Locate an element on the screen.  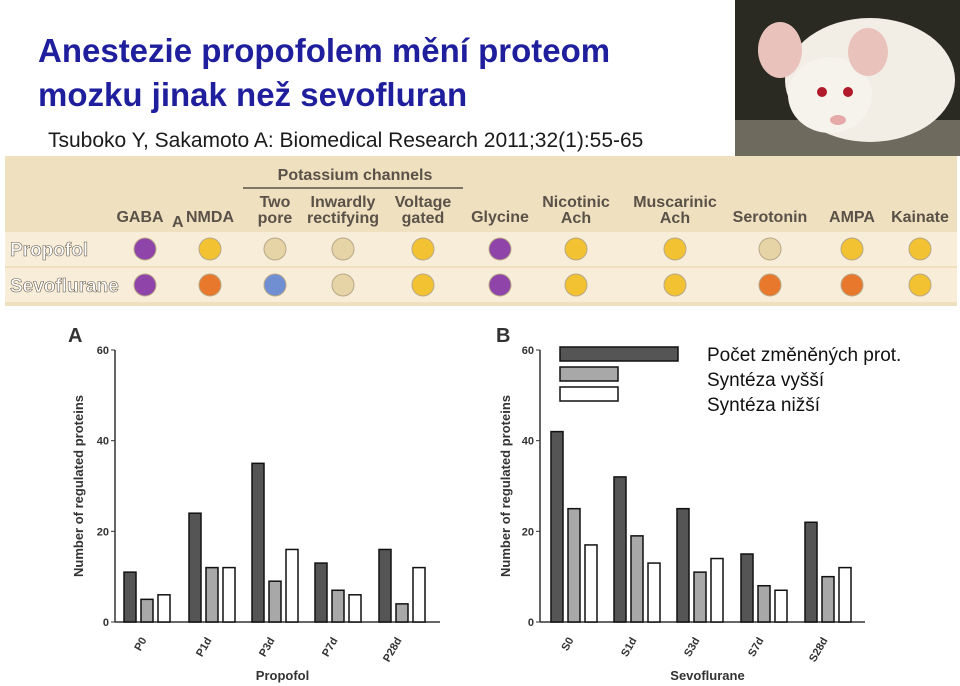
row-label: Sevoflurane is located at coordinates (64, 286).